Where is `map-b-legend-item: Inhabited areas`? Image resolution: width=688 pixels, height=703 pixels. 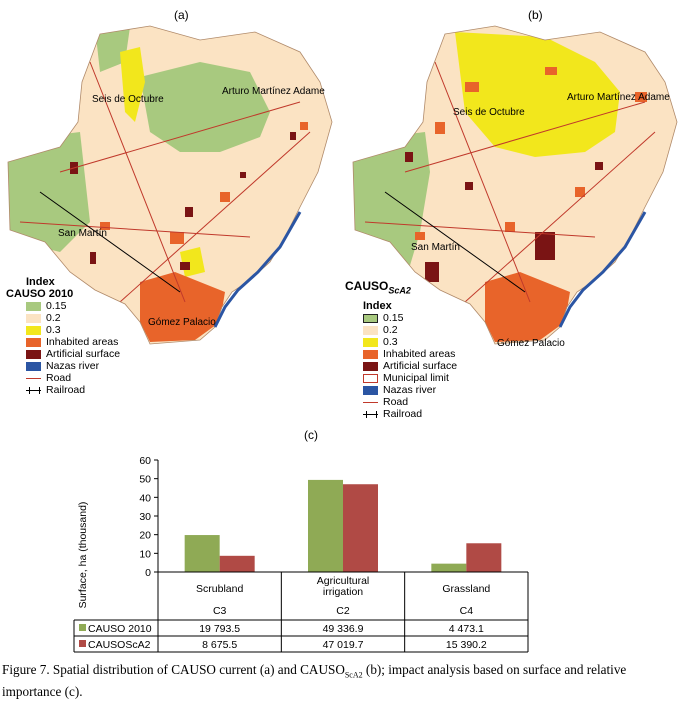
map-b-legend-item: Inhabited areas is located at coordinates (410, 354).